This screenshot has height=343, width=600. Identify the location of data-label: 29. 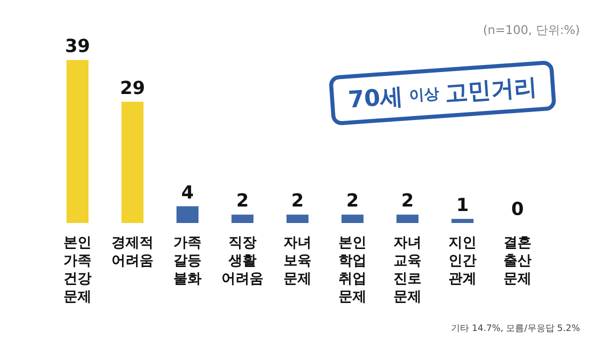
(133, 88).